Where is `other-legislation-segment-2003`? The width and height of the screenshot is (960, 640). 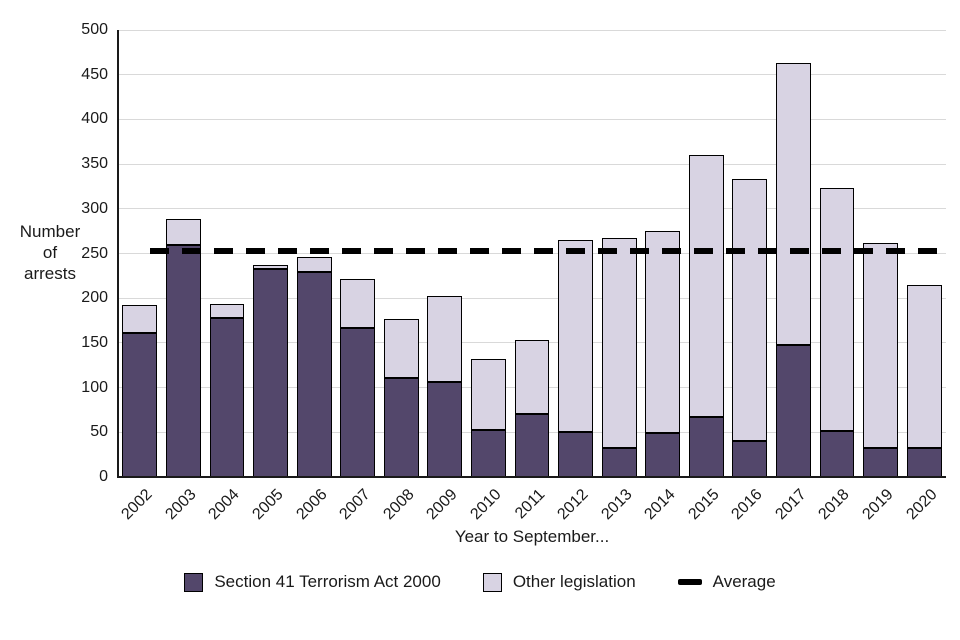
other-legislation-segment-2003 is located at coordinates (183, 231).